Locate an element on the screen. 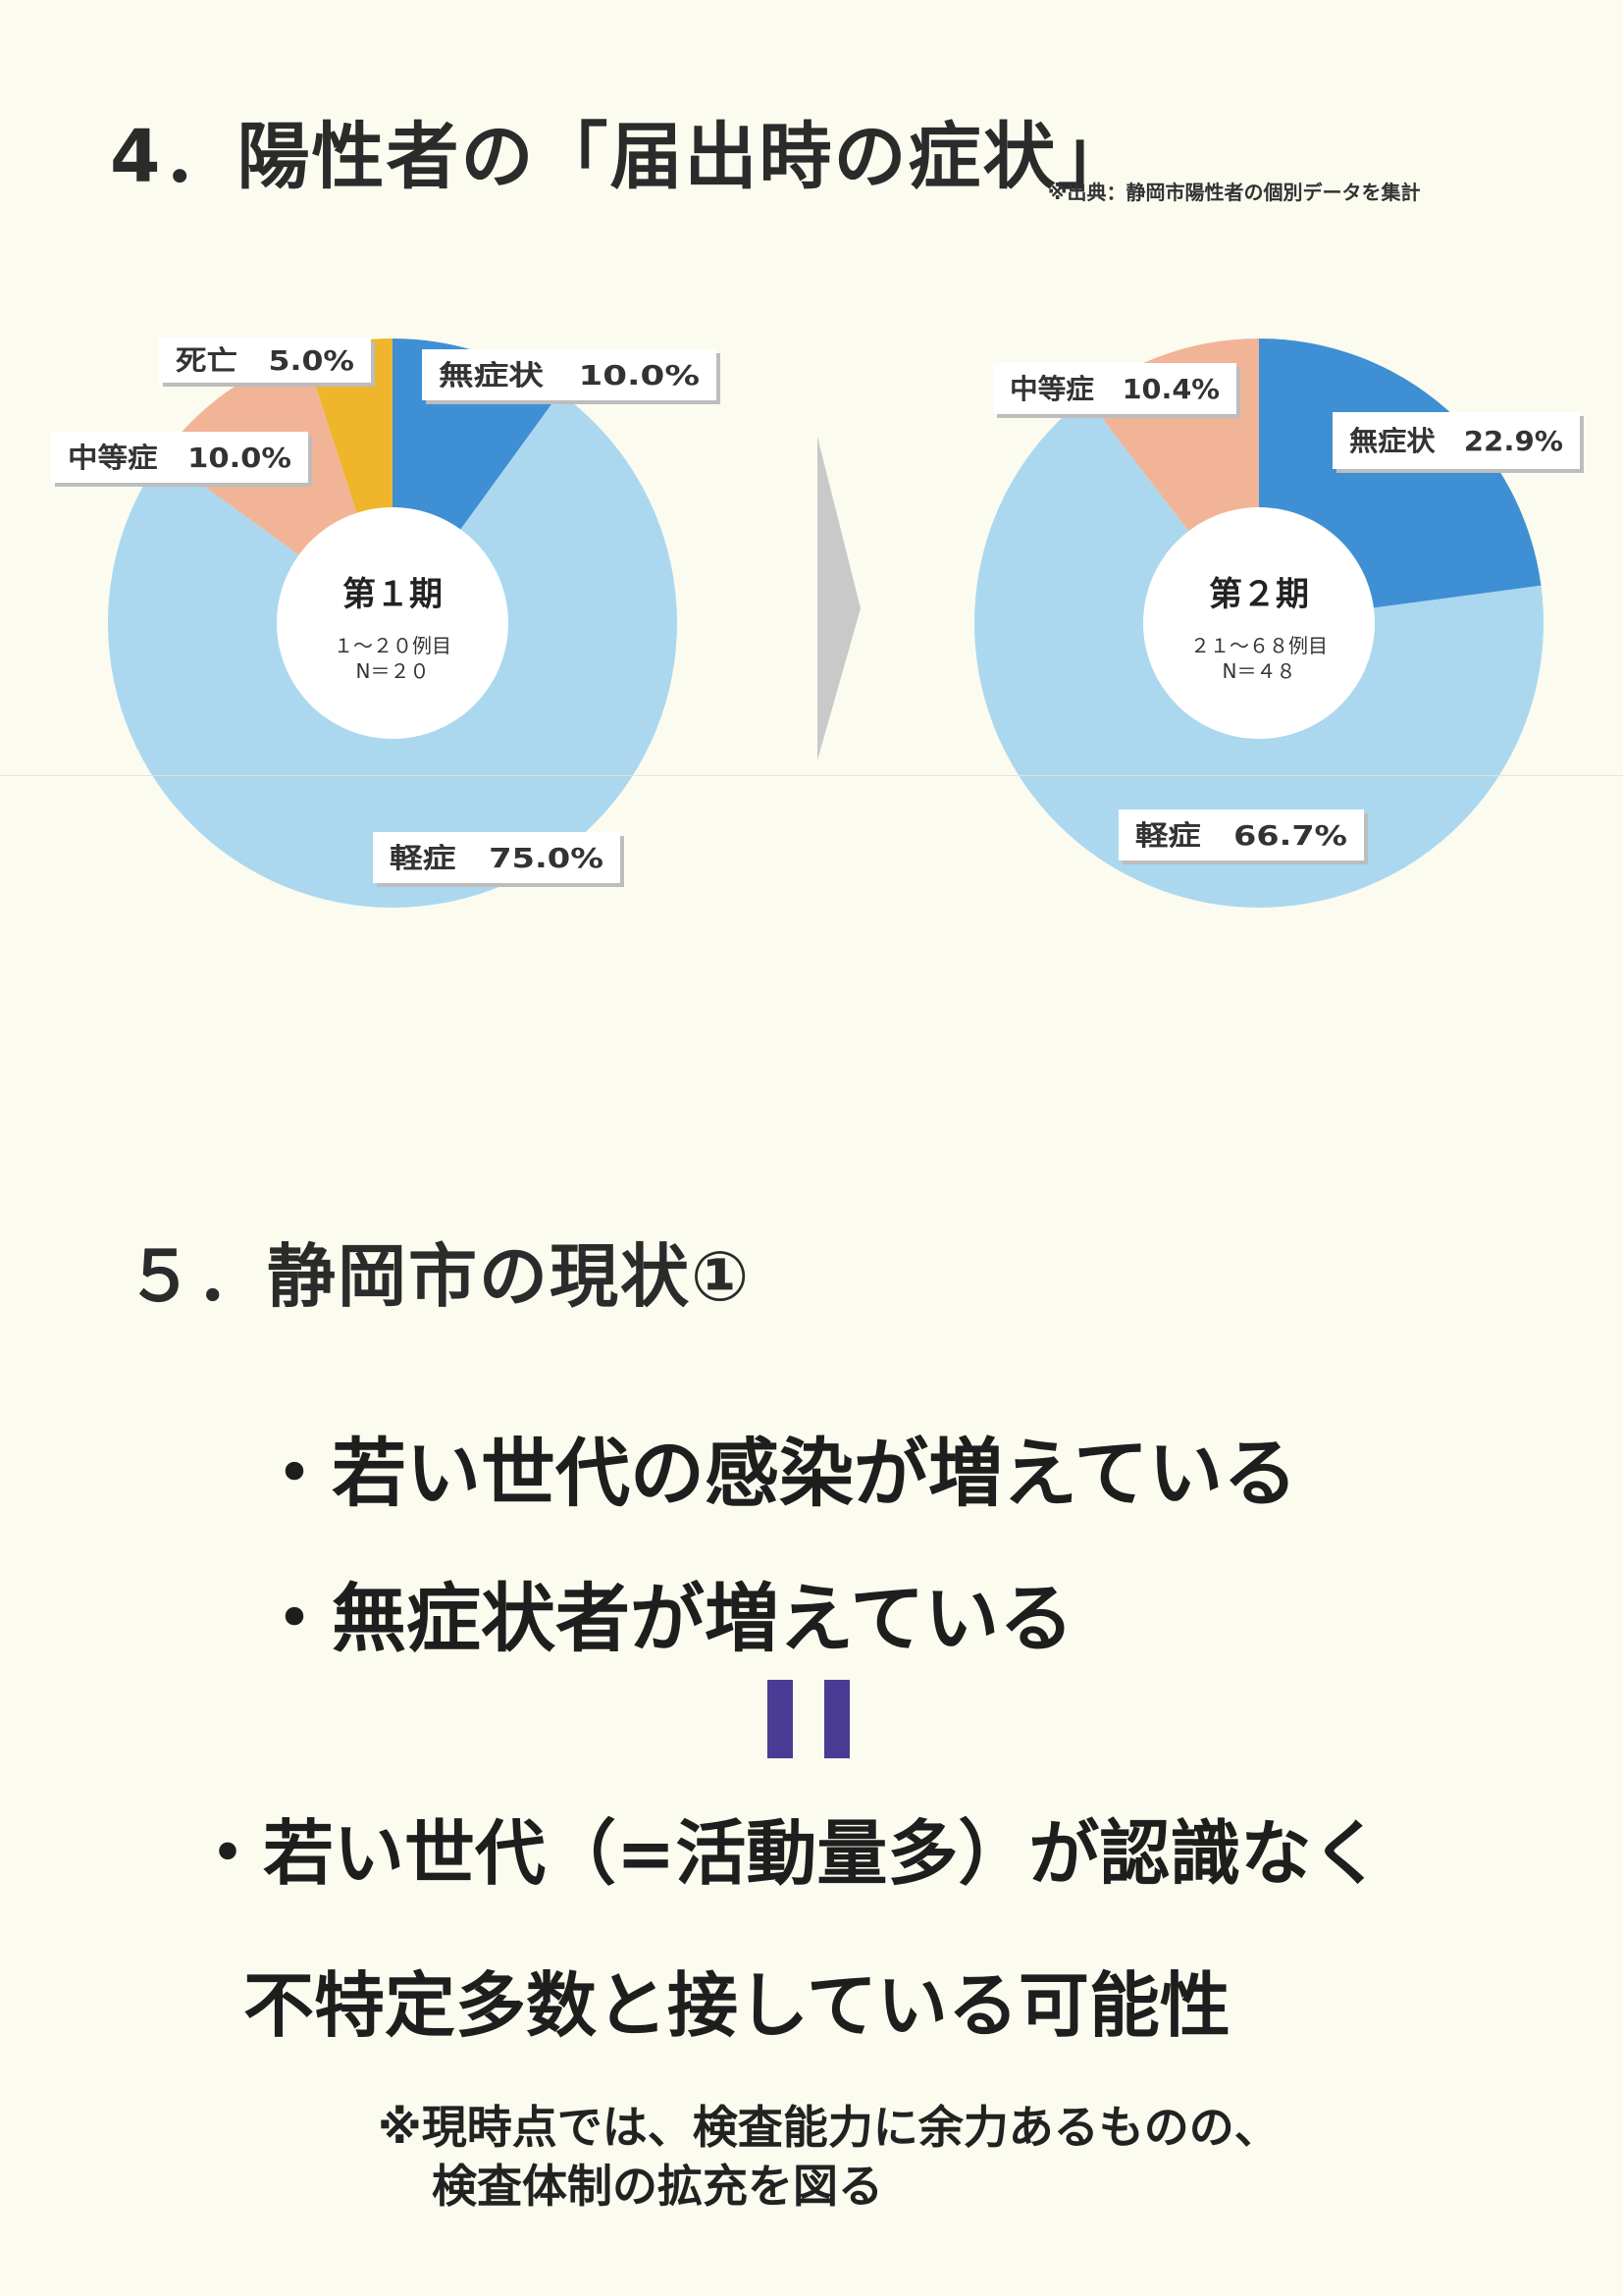 Image resolution: width=1623 pixels, height=2296 pixels. scan-fold-line is located at coordinates (811, 775).